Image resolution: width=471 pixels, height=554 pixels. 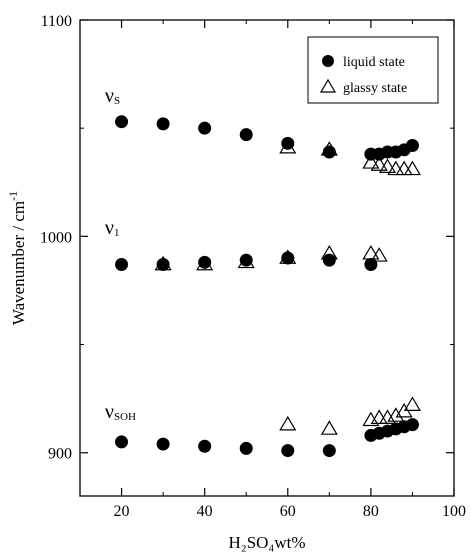 I want to click on annotations: νSν1νSOH, so click(x=120, y=254).